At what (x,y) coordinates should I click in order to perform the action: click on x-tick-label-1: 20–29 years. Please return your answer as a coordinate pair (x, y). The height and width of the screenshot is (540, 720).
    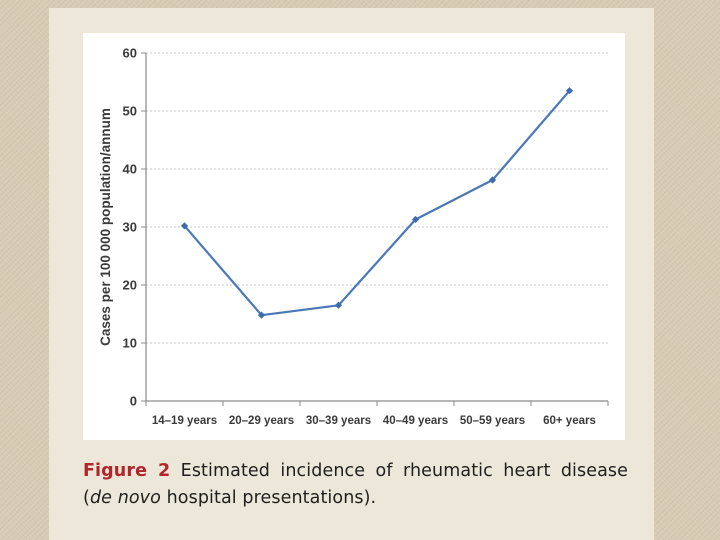
    Looking at the image, I should click on (261, 421).